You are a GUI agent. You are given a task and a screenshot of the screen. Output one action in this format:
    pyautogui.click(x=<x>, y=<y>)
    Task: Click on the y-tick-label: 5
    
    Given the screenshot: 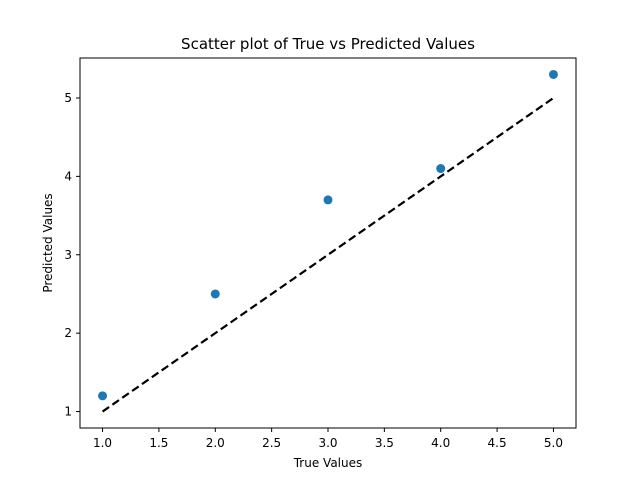 What is the action you would take?
    pyautogui.click(x=68, y=98)
    